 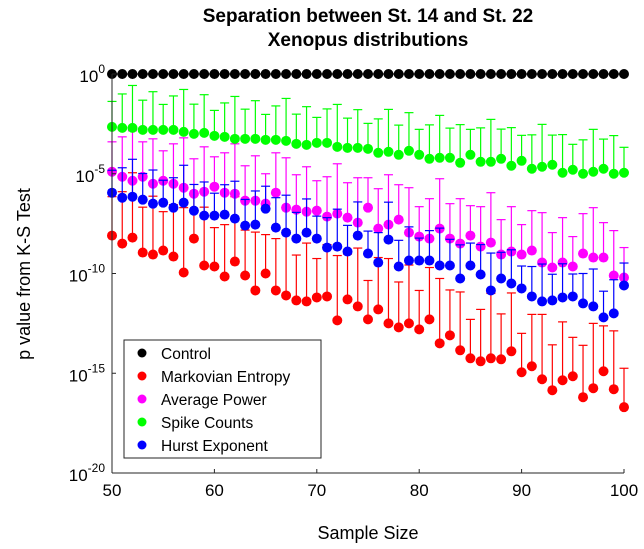 What do you see at coordinates (90, 174) in the screenshot?
I see `y-tick-label: 10-5` at bounding box center [90, 174].